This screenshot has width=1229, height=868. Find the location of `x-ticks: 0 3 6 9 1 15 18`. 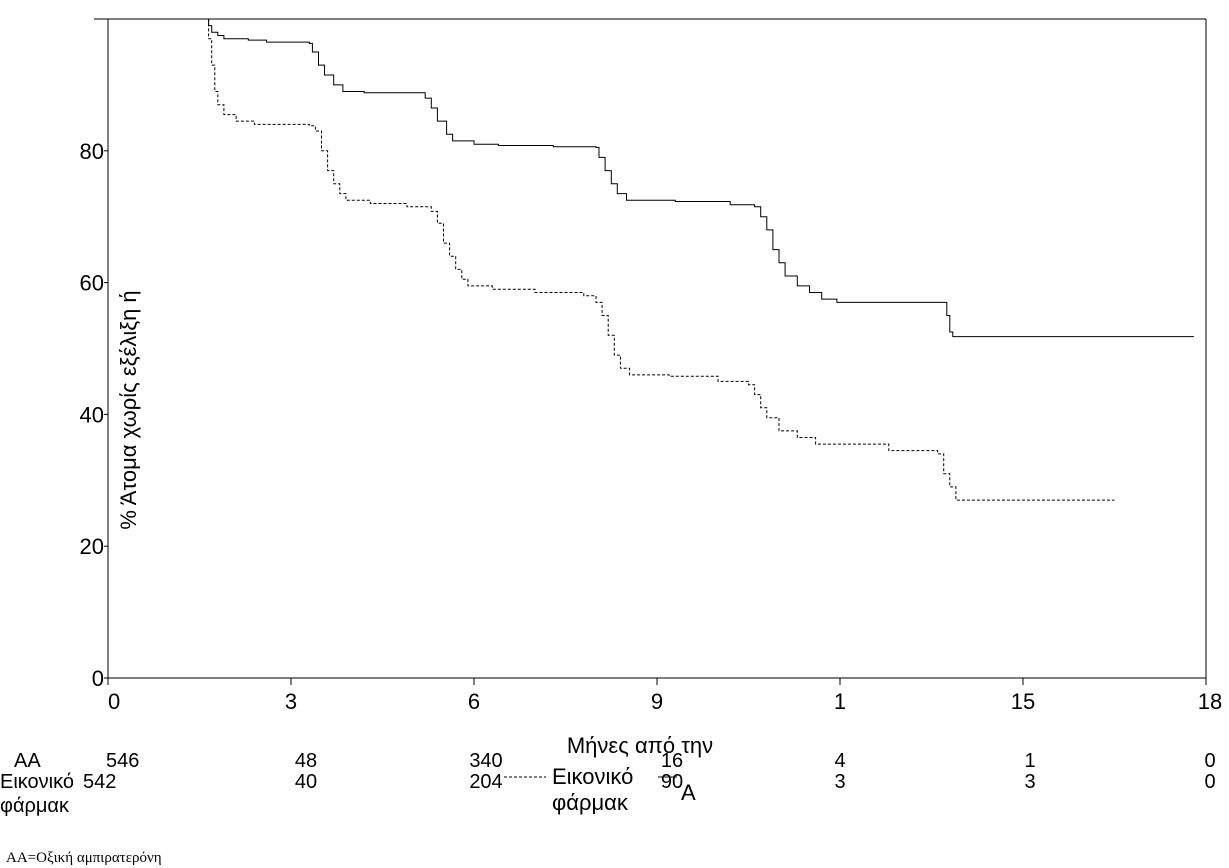

x-ticks: 0 3 6 9 1 15 18 is located at coordinates (664, 696).